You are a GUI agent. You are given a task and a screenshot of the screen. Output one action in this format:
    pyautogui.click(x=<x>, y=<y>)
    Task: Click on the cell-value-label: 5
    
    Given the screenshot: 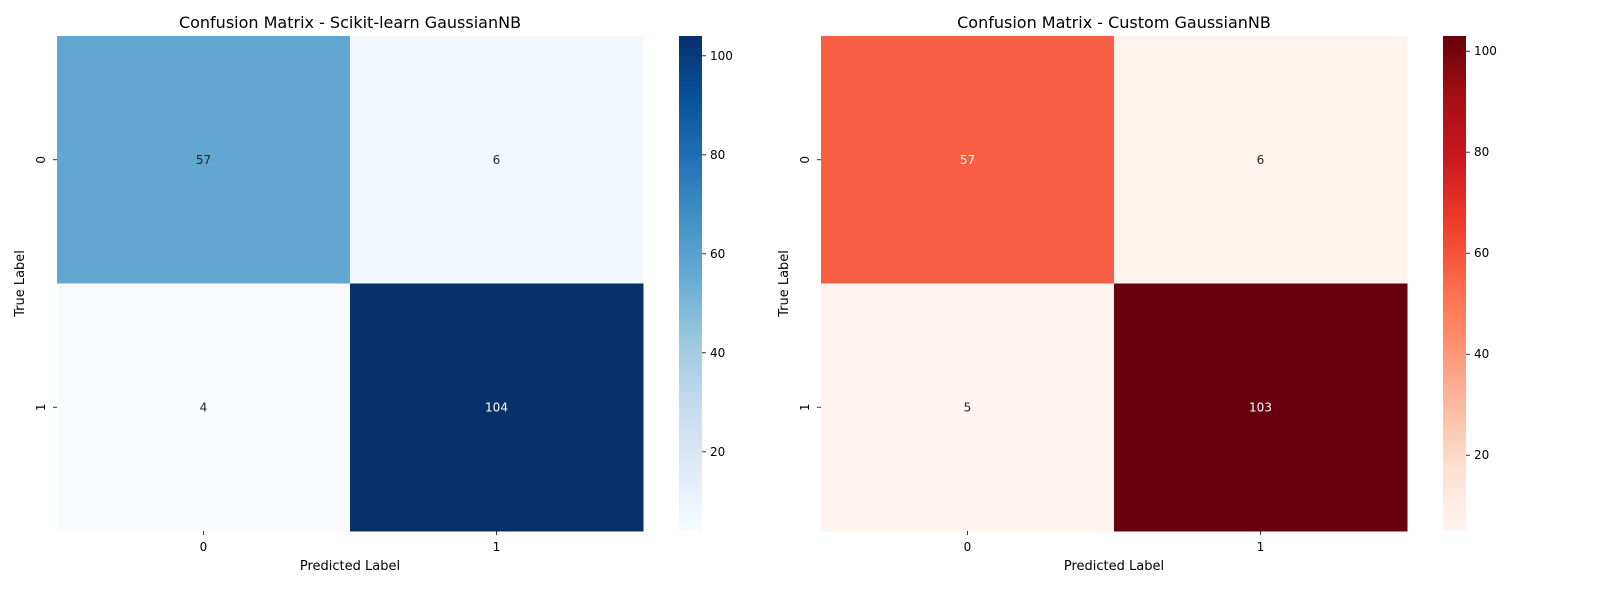 What is the action you would take?
    pyautogui.click(x=968, y=407)
    